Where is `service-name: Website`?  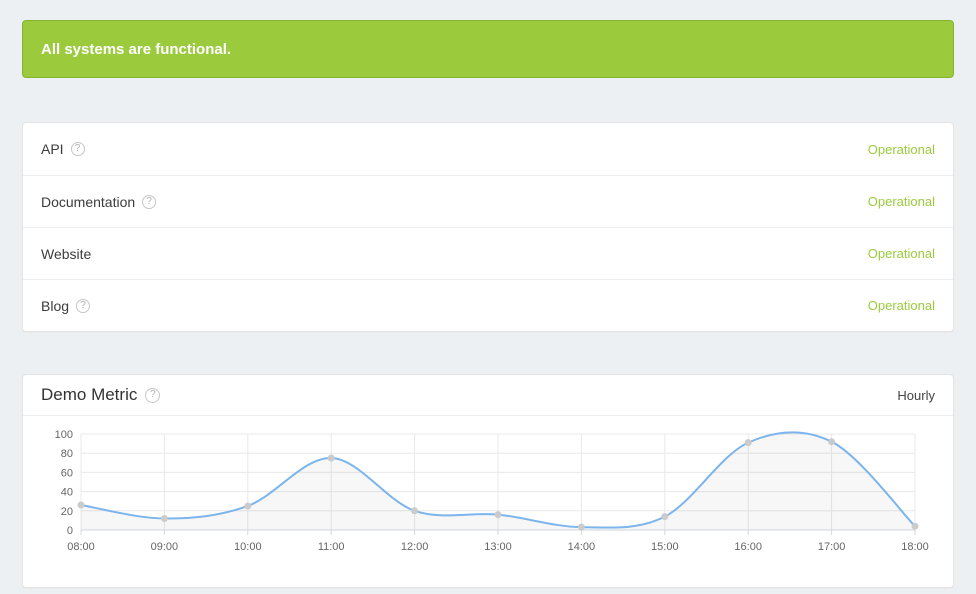 service-name: Website is located at coordinates (66, 253).